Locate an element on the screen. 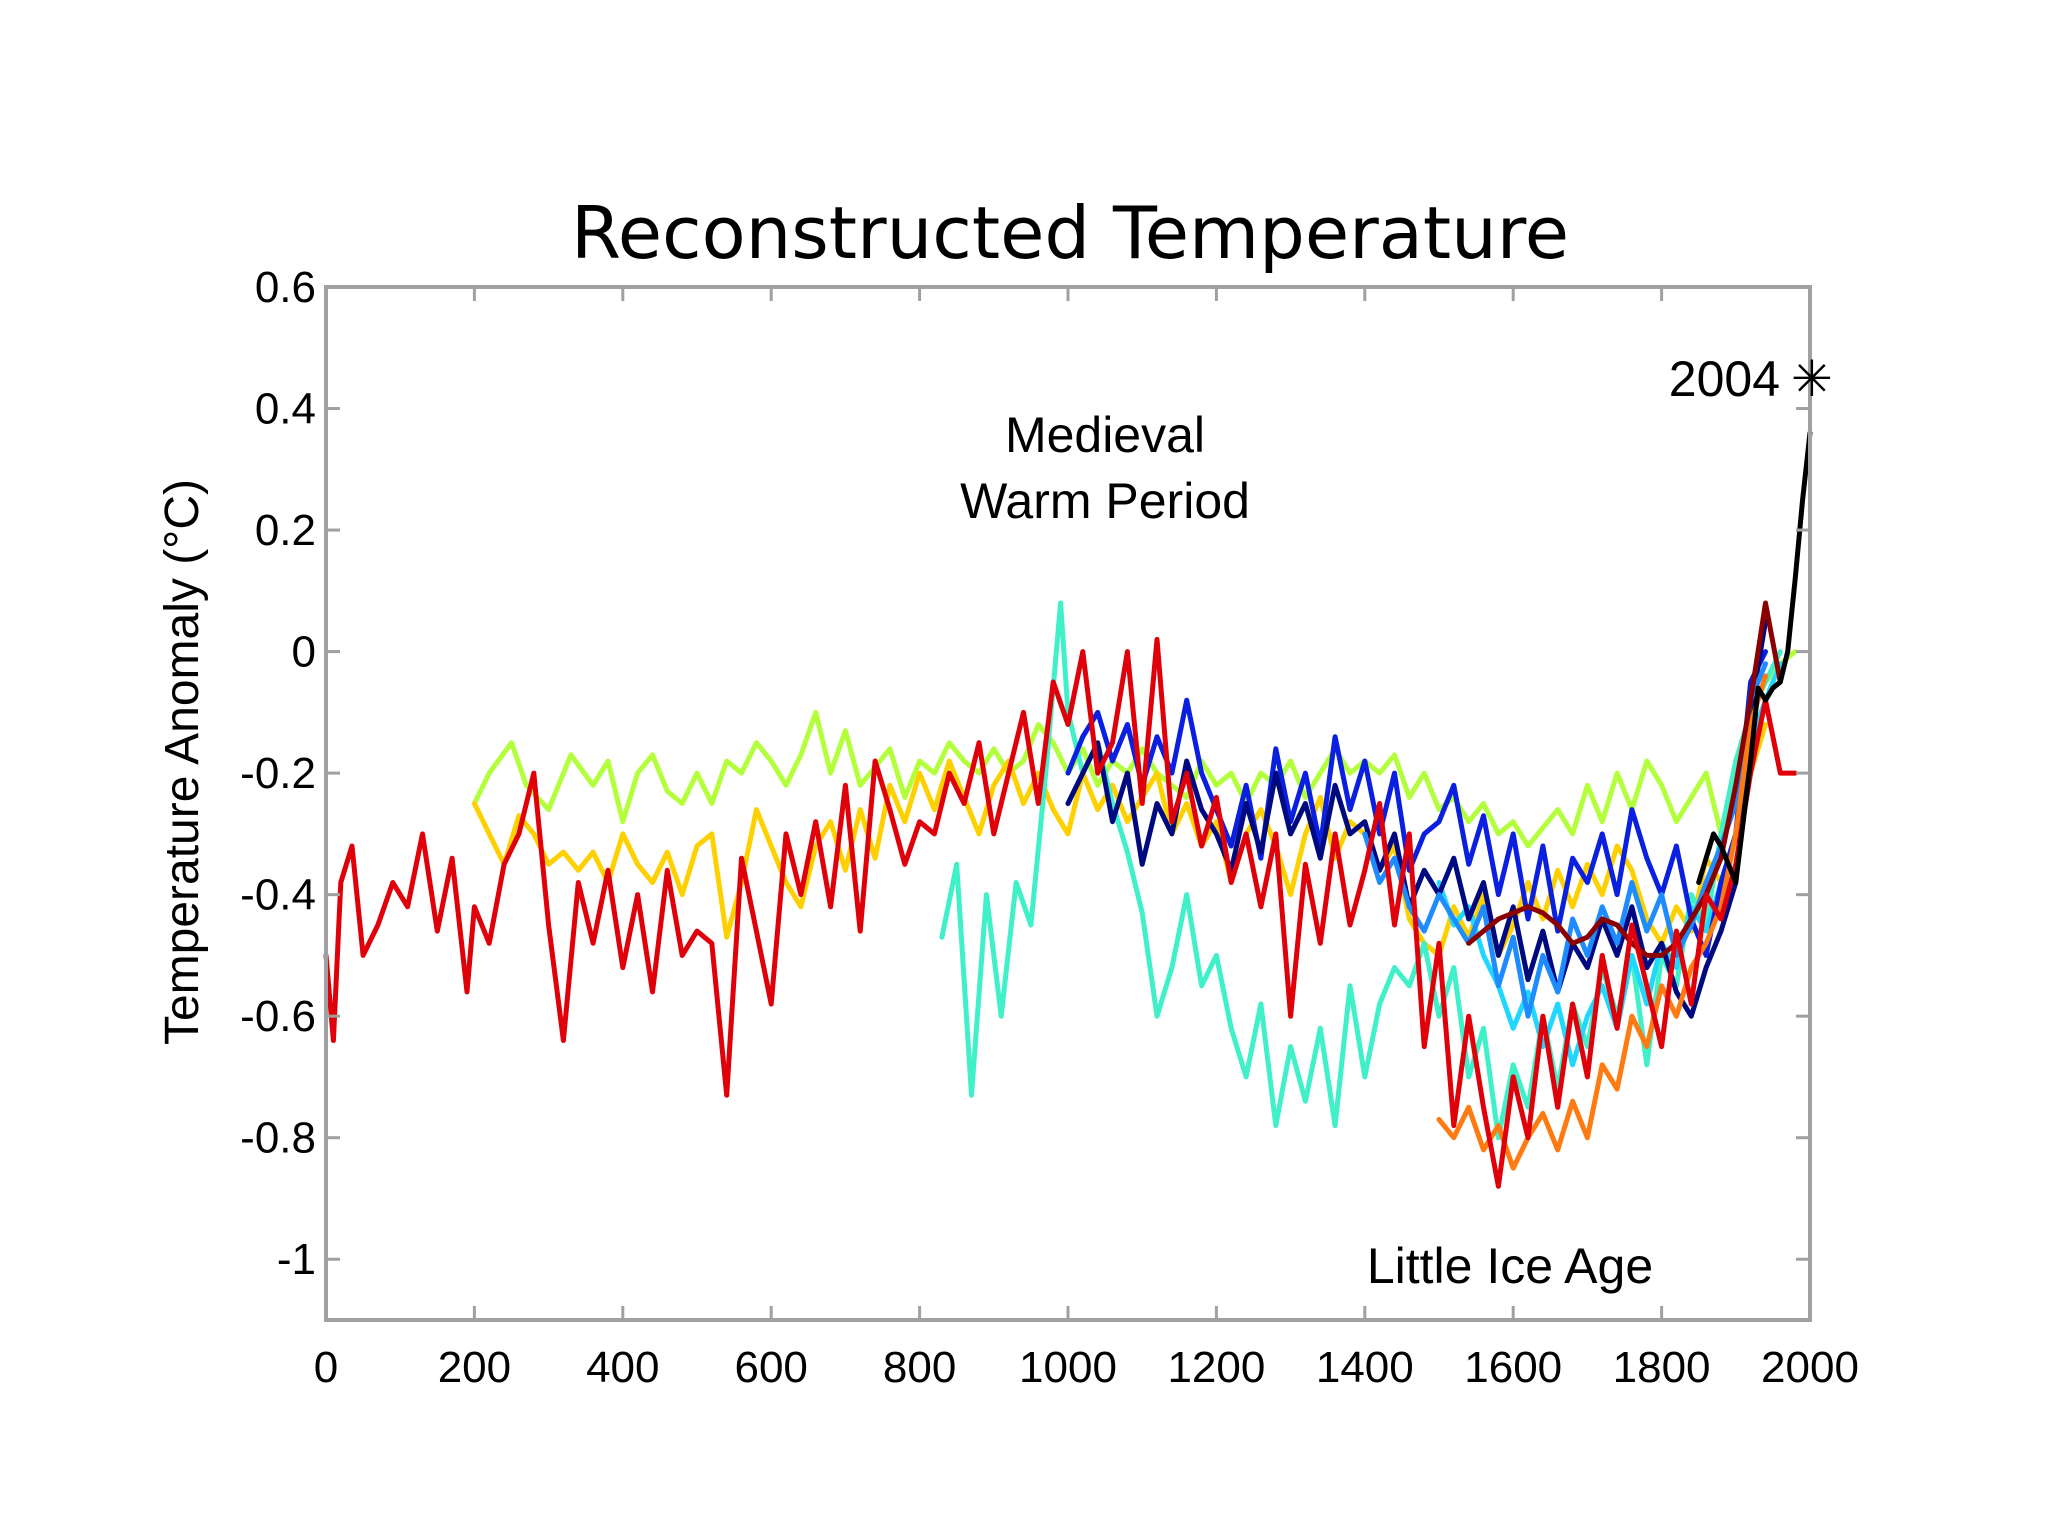  y-tick-label: 0.4 is located at coordinates (285, 409).